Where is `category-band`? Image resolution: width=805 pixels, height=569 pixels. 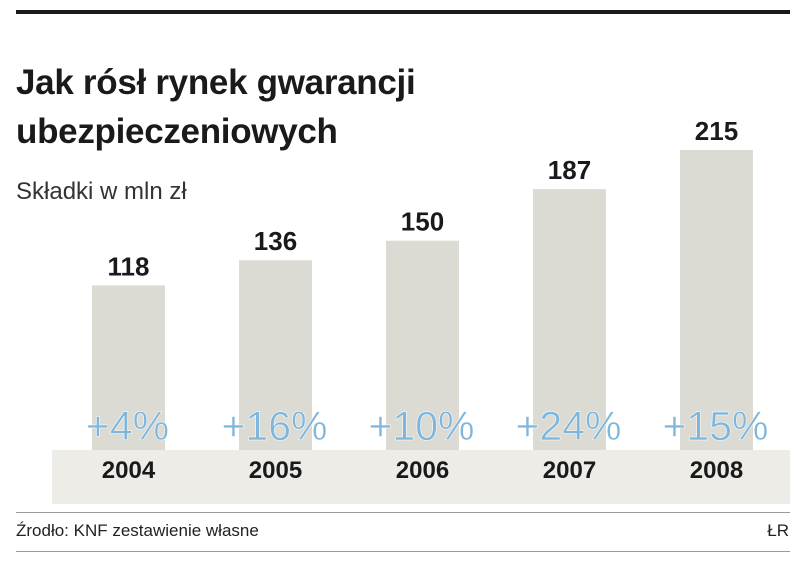
category-band is located at coordinates (421, 477).